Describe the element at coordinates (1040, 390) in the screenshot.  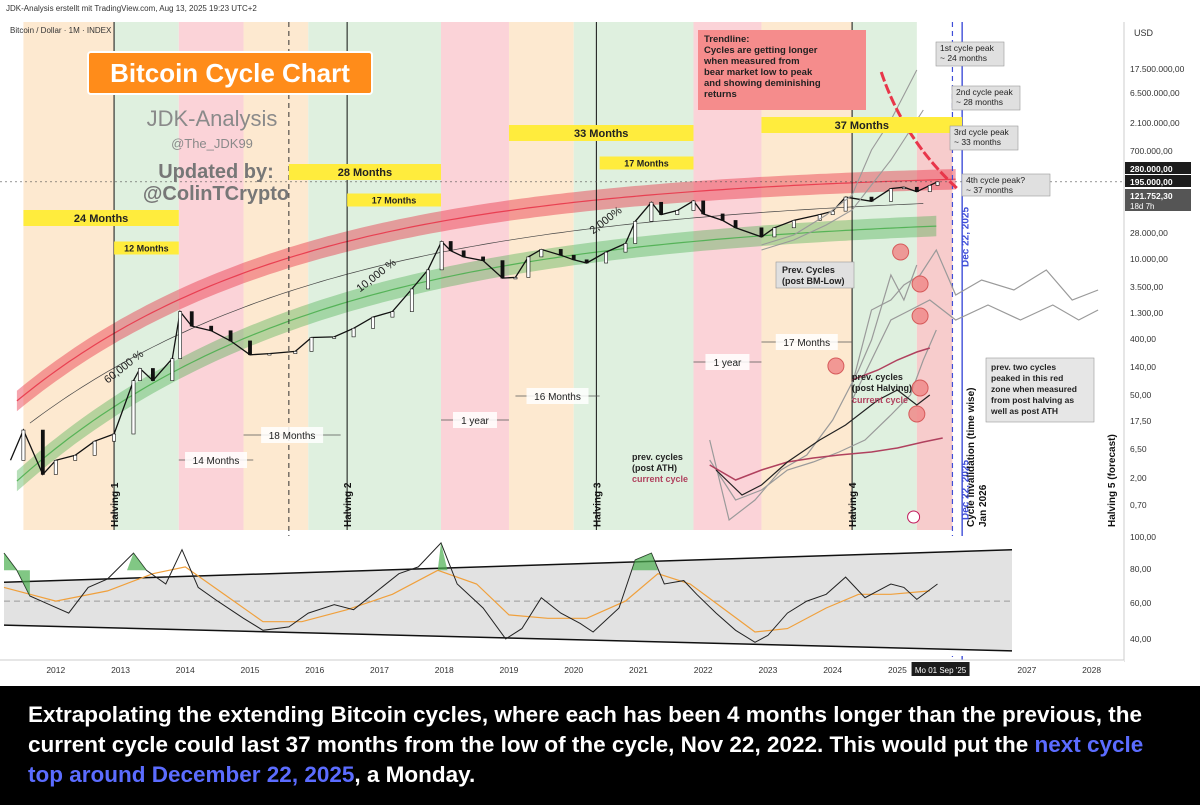
I see `red-zone-note-box` at that location.